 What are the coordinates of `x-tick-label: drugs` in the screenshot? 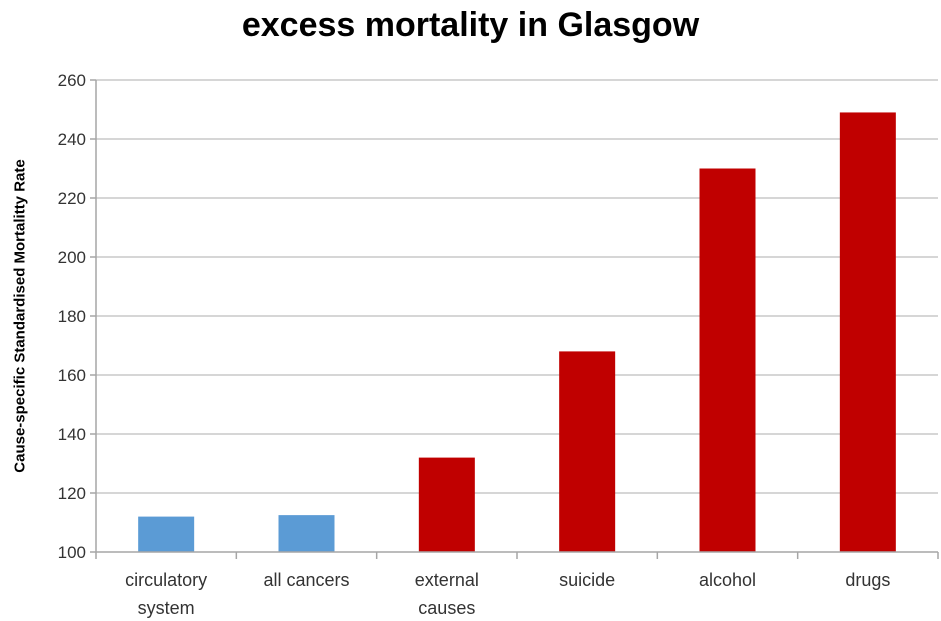 It's located at (867, 580).